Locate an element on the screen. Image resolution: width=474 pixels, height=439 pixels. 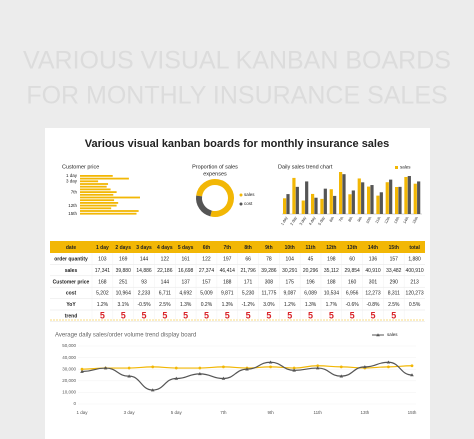
y-tick-label: 20,000 is located at coordinates (69, 380).